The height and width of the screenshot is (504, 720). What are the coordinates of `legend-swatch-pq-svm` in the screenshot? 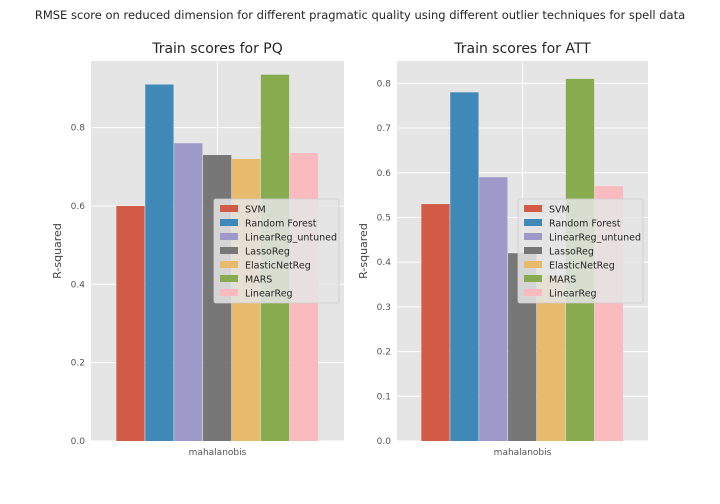 It's located at (229, 208).